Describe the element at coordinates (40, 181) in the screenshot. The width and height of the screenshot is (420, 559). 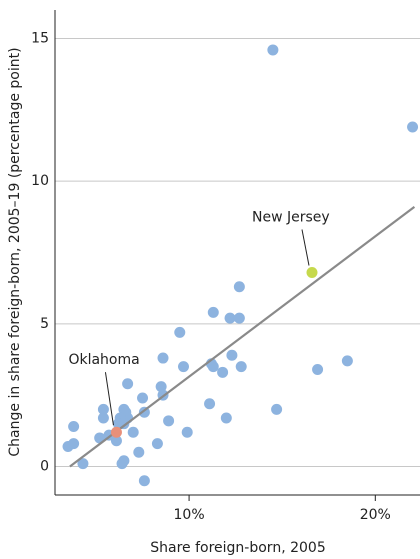
I see `y-tick-label: 10` at that location.